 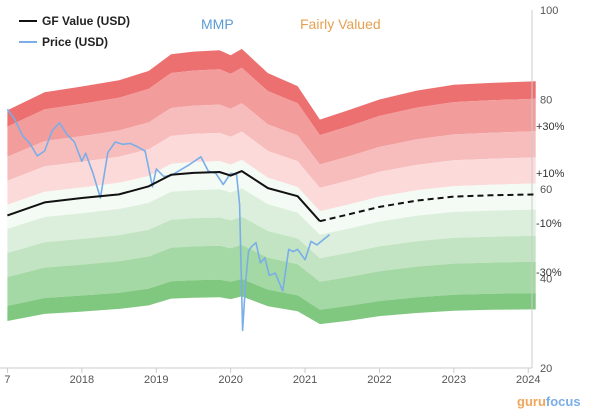 I want to click on gurufocus-watermark: gurufocus, so click(x=549, y=401).